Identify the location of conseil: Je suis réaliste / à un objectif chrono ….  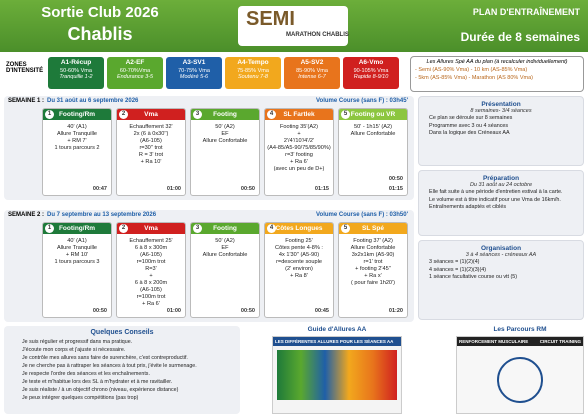
(100, 390).